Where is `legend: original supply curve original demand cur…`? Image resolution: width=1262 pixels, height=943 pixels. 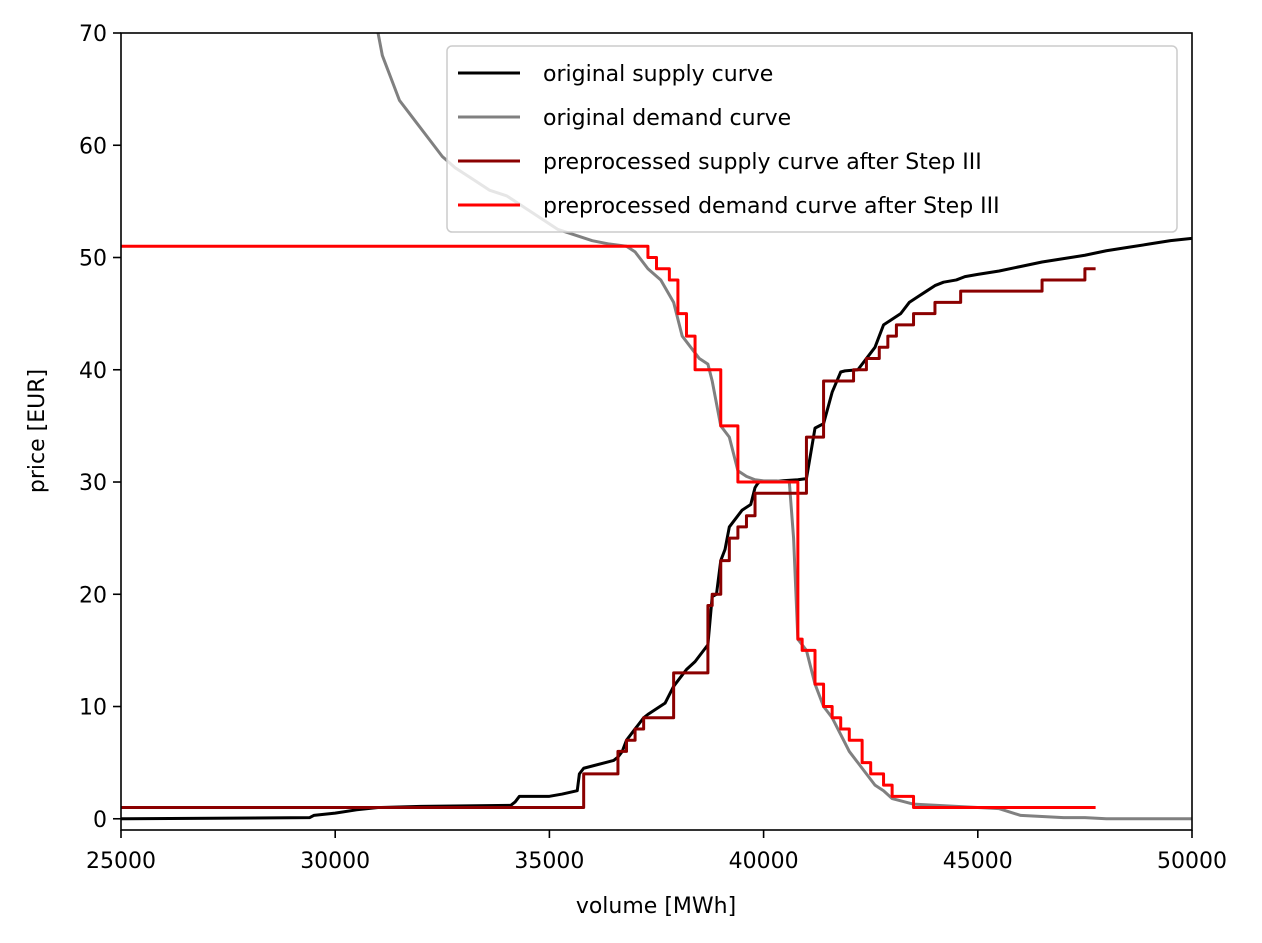 legend: original supply curve original demand cur… is located at coordinates (812, 139).